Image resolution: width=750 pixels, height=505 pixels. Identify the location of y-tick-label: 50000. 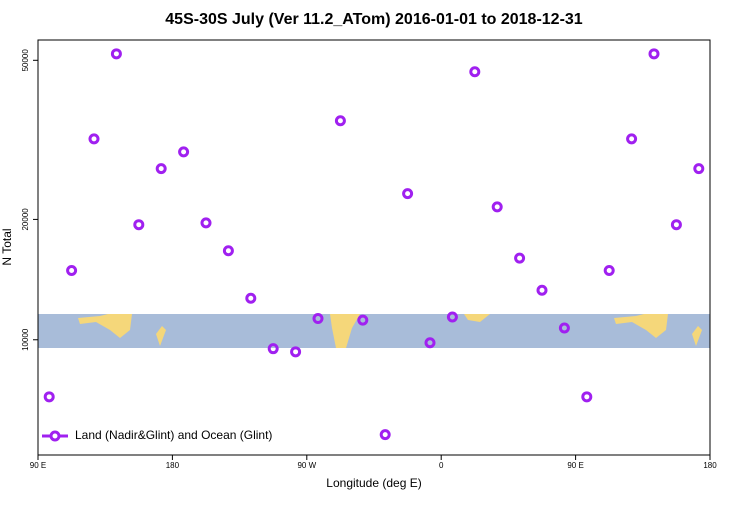
(25, 60).